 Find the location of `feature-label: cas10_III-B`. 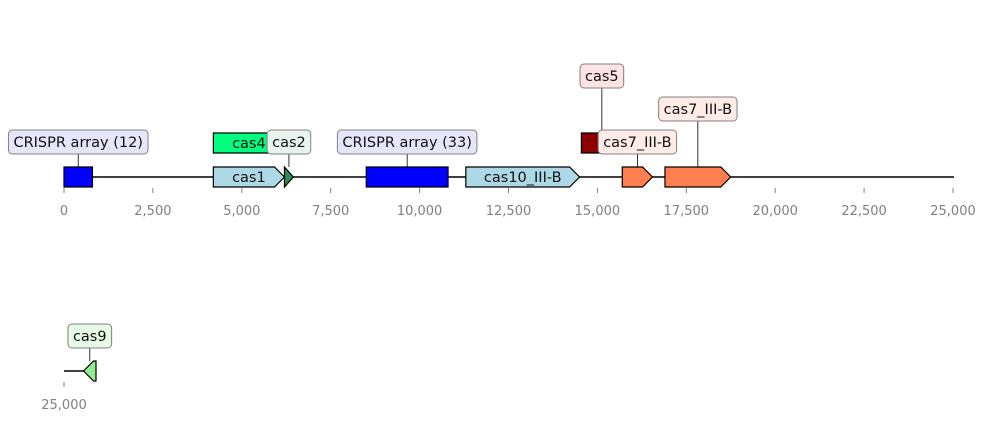

feature-label: cas10_III-B is located at coordinates (523, 178).